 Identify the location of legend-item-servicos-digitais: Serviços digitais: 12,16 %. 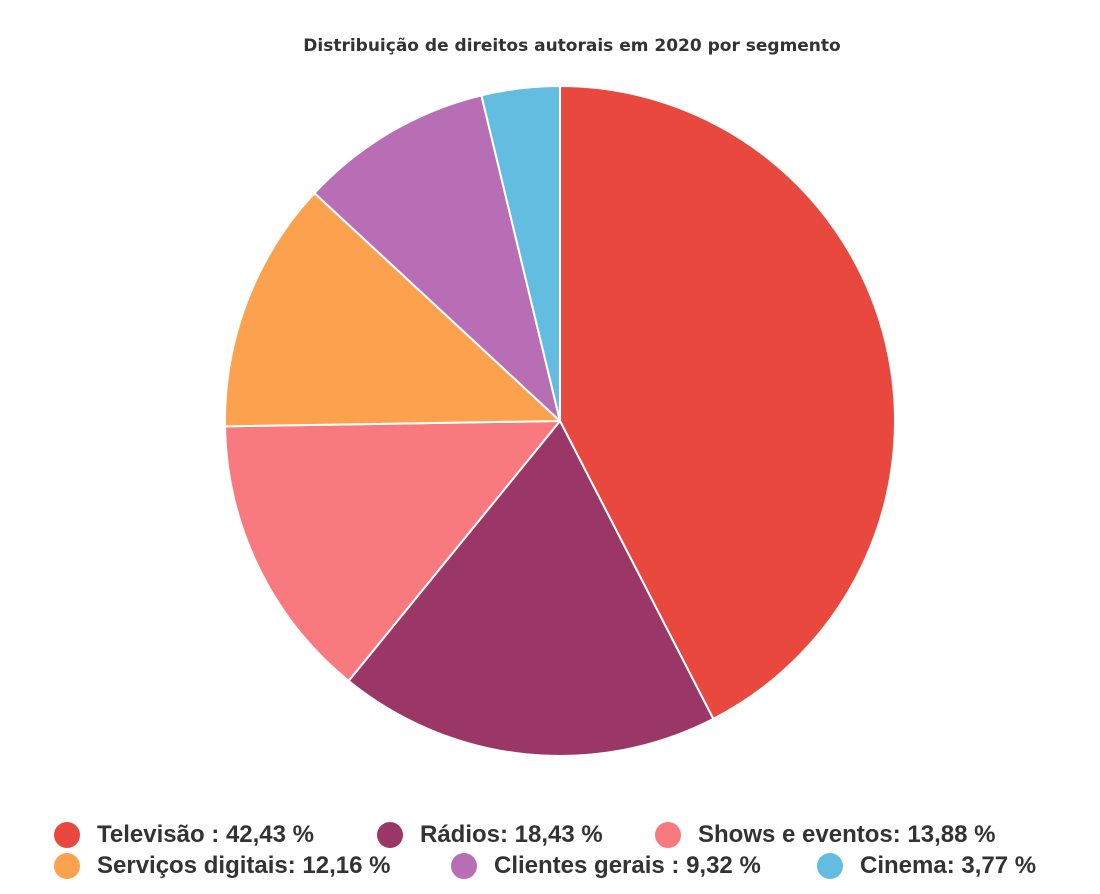
(222, 866).